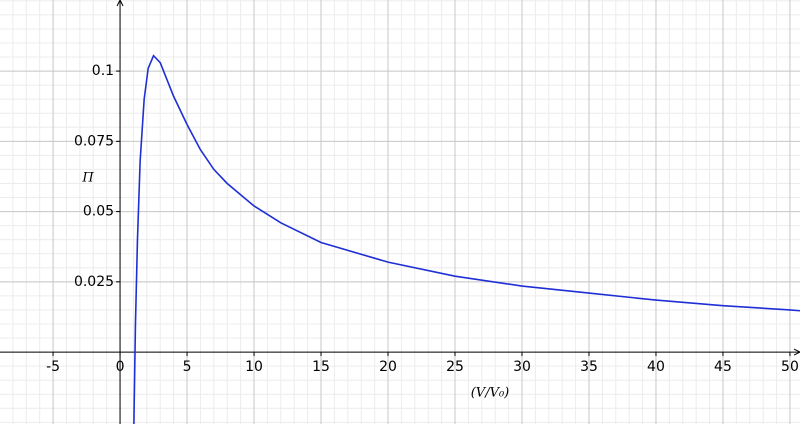 The width and height of the screenshot is (800, 424). Describe the element at coordinates (94, 141) in the screenshot. I see `y-tick-label: 0.075` at that location.